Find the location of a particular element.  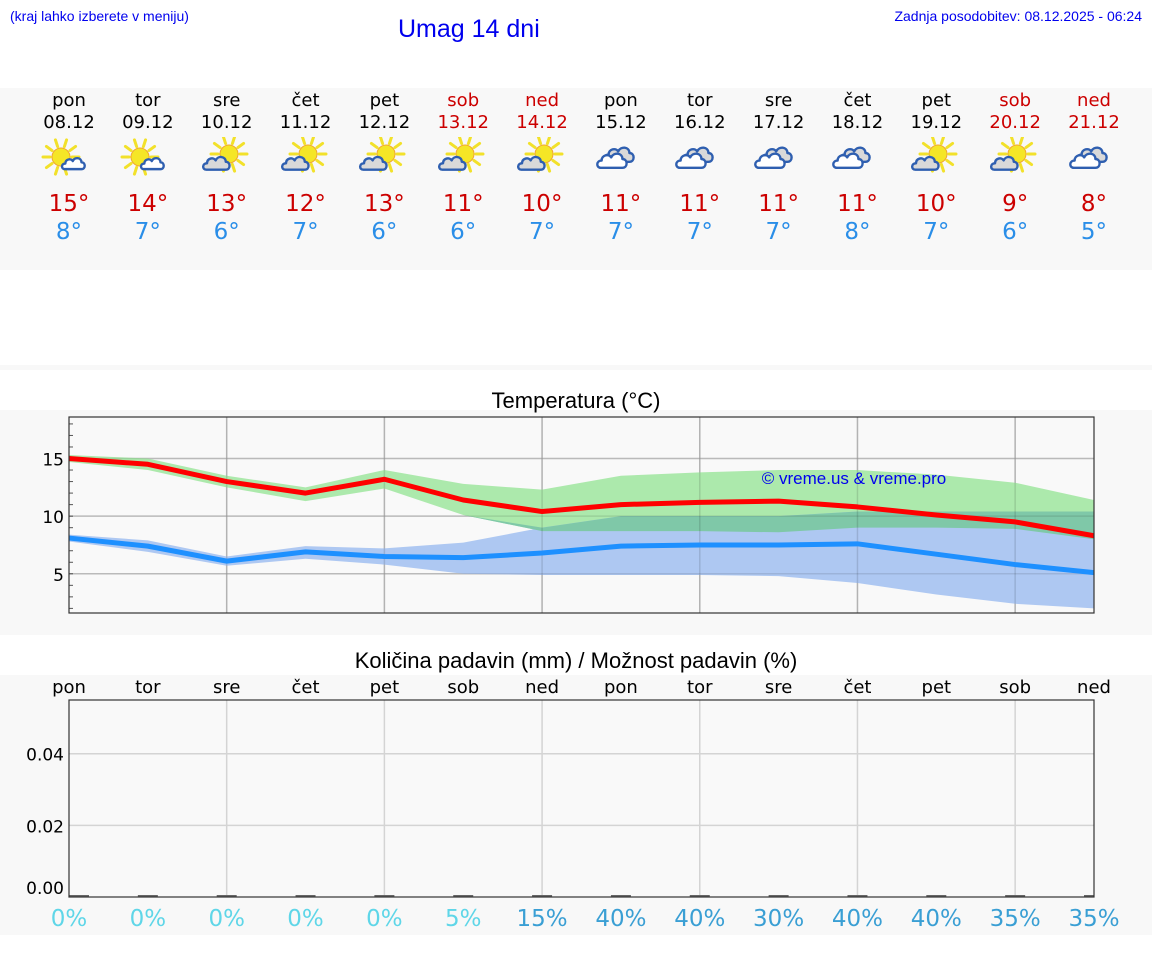

temperature-chart-title: Temperatura (°C) is located at coordinates (576, 400).